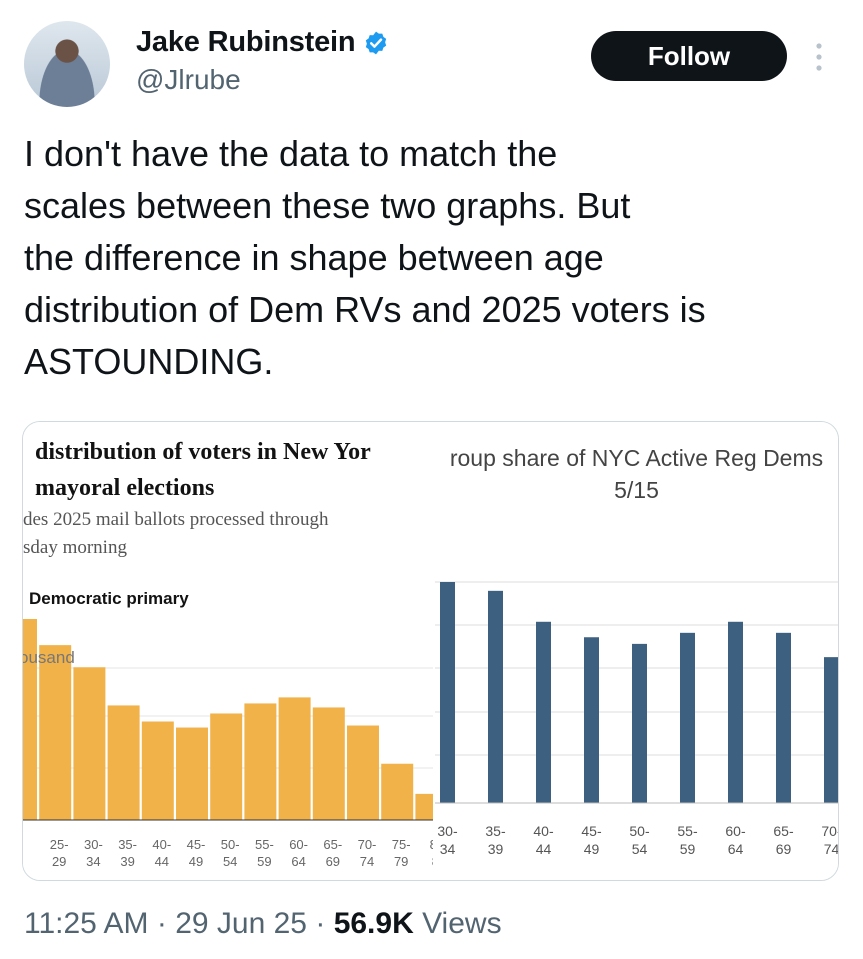  I want to click on right-tick-label: 40-44, so click(543, 840).